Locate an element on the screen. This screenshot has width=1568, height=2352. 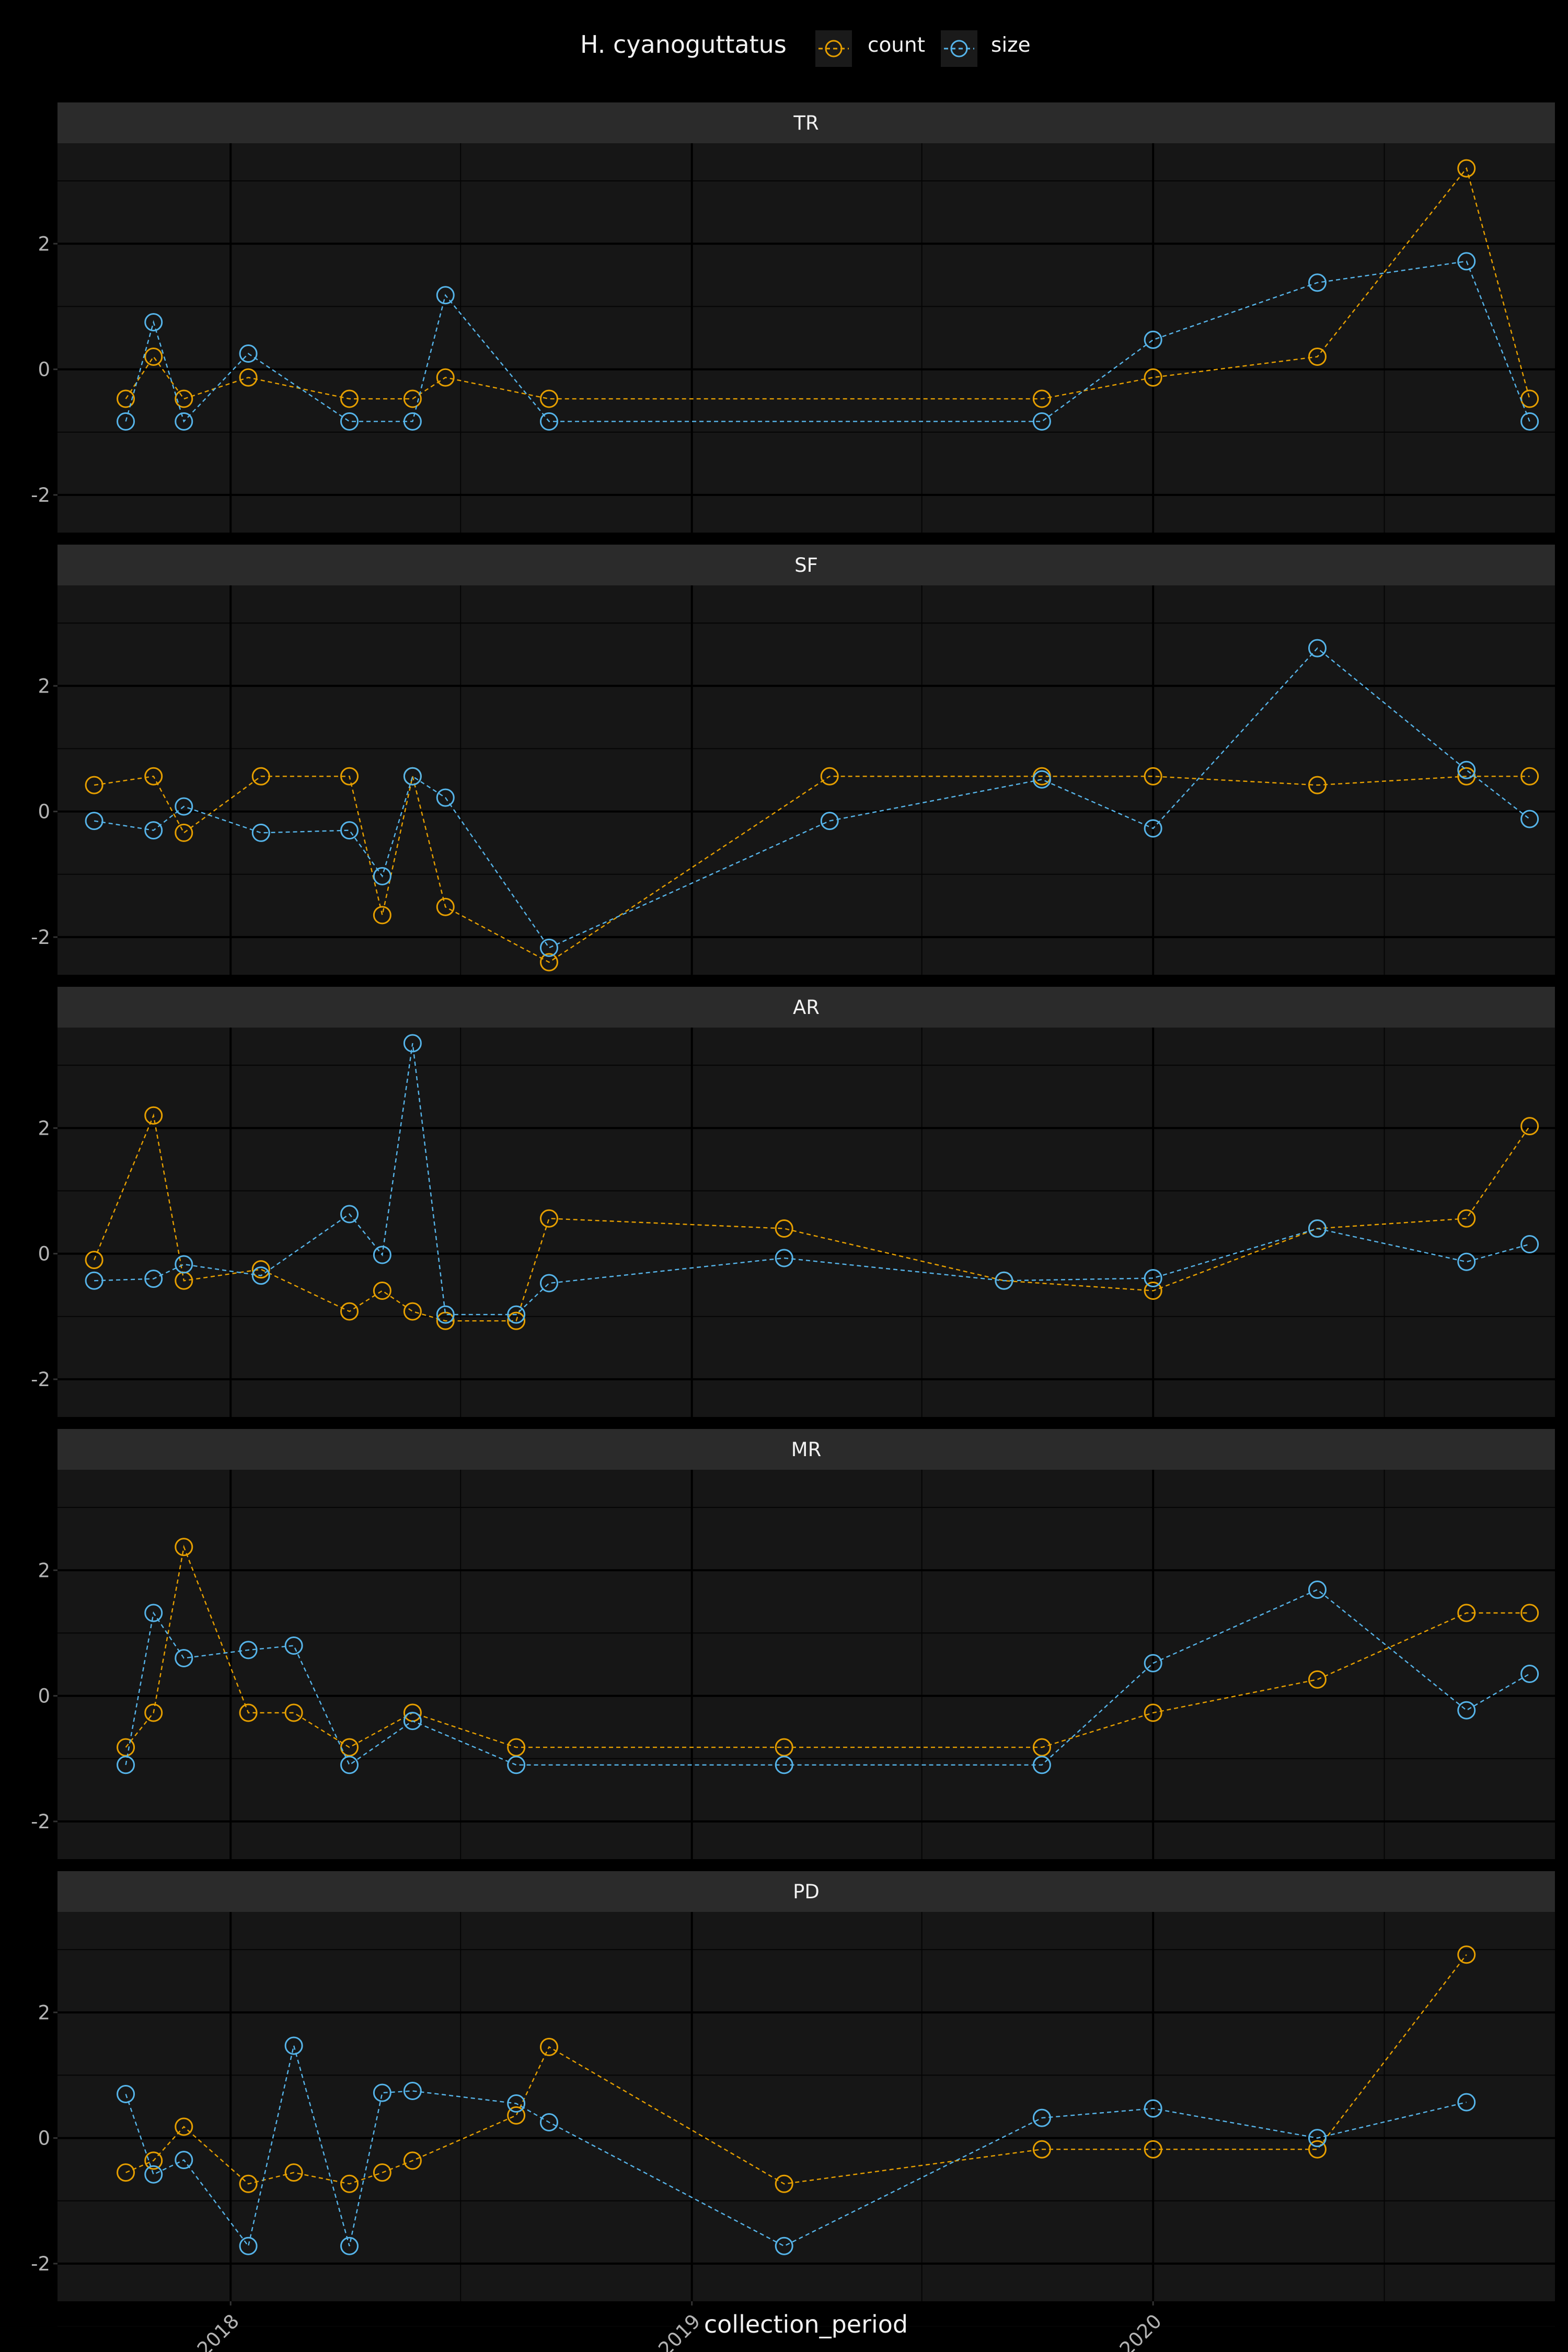
strip-pd is located at coordinates (806, 1891).